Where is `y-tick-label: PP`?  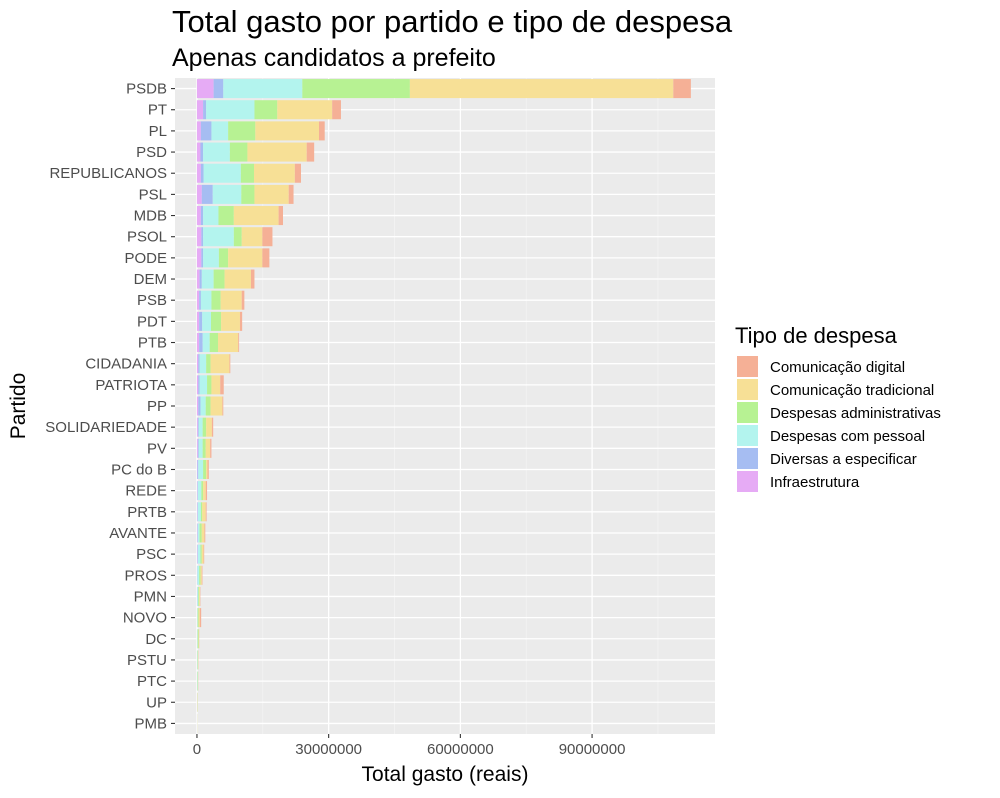 y-tick-label: PP is located at coordinates (157, 406).